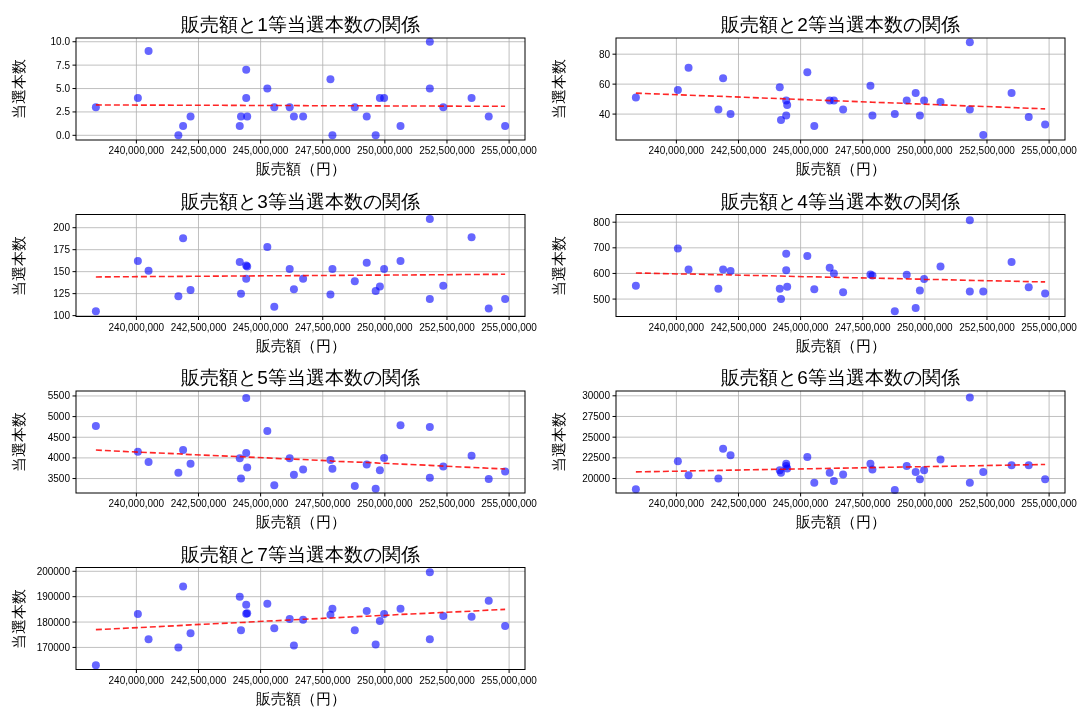 The height and width of the screenshot is (720, 1080). Describe the element at coordinates (300, 201) in the screenshot. I see `chart-title: 販売額と3等当選本数の関係` at that location.